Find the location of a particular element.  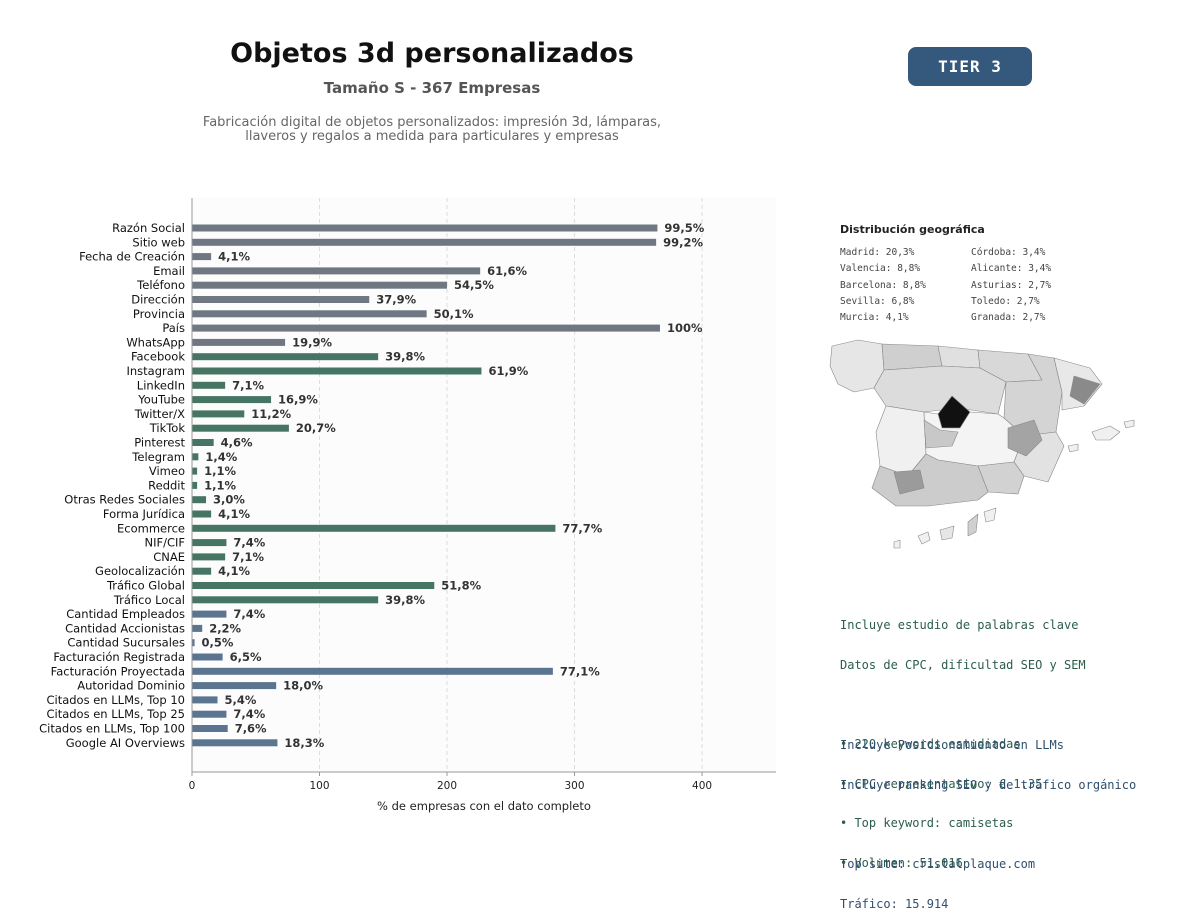

llm-line-1: Incluye Posicionamiento en LLMs is located at coordinates (952, 745).